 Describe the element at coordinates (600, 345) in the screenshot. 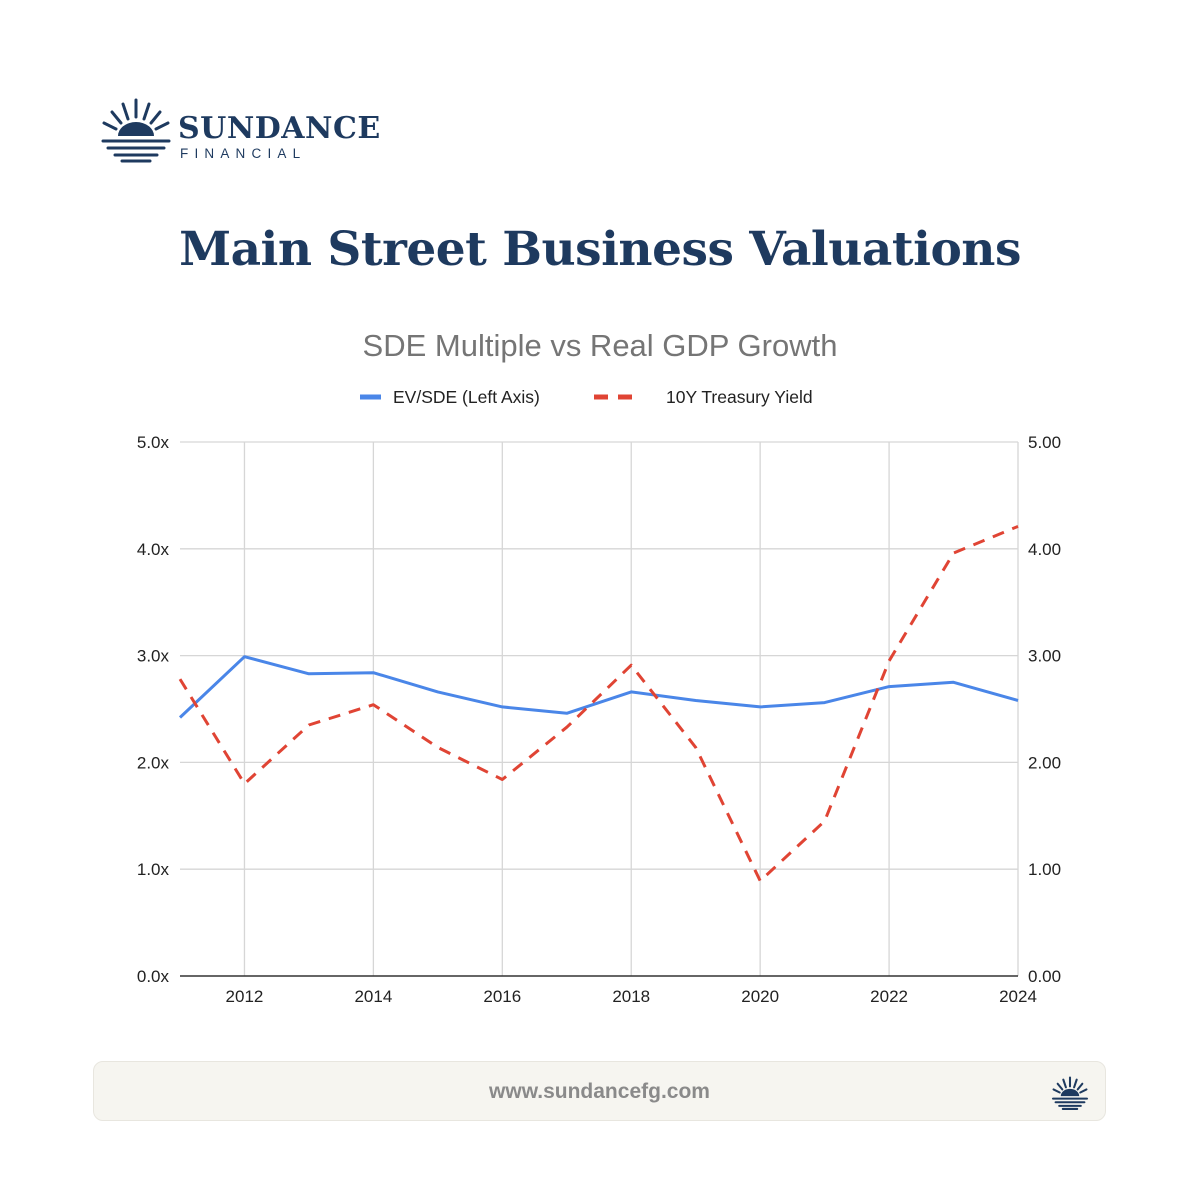

I see `chart-title: SDE Multiple vs Real GDP Growth` at that location.